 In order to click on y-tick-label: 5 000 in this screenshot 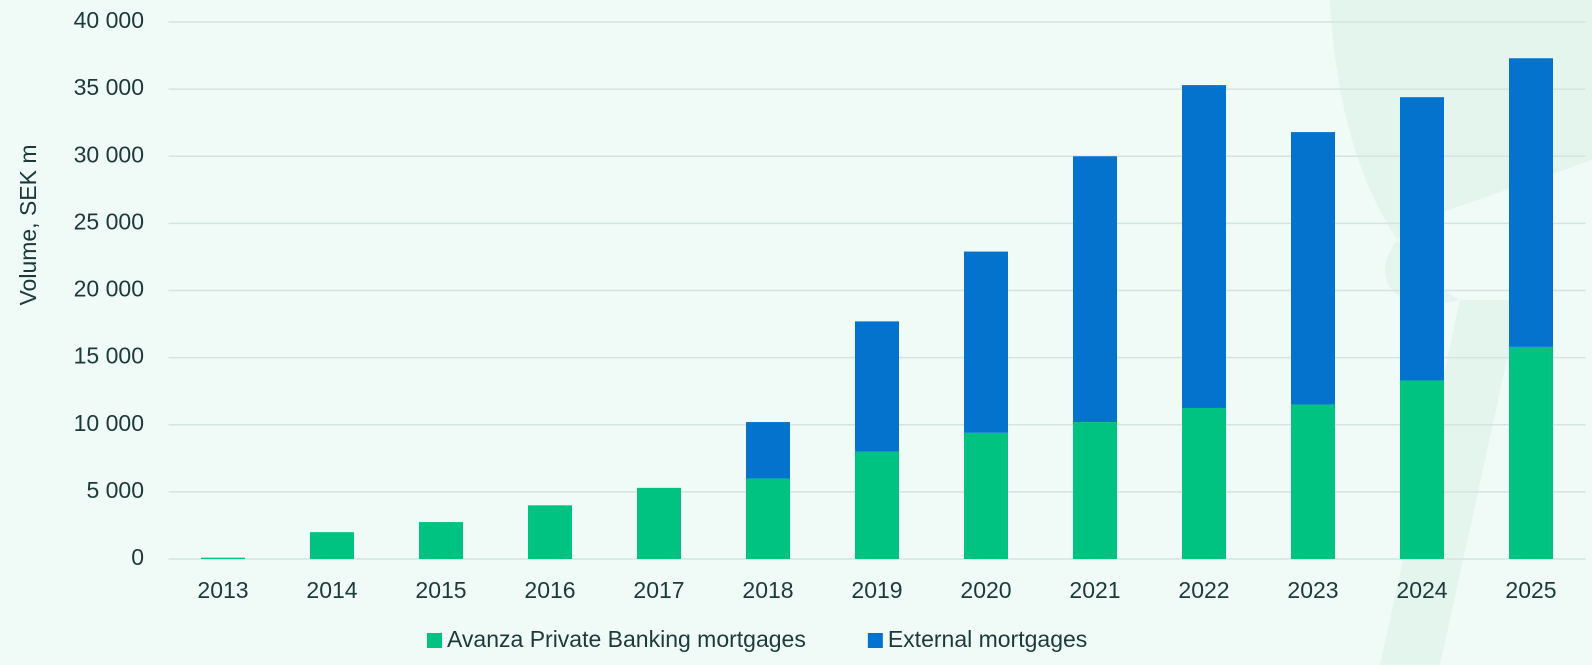, I will do `click(115, 490)`.